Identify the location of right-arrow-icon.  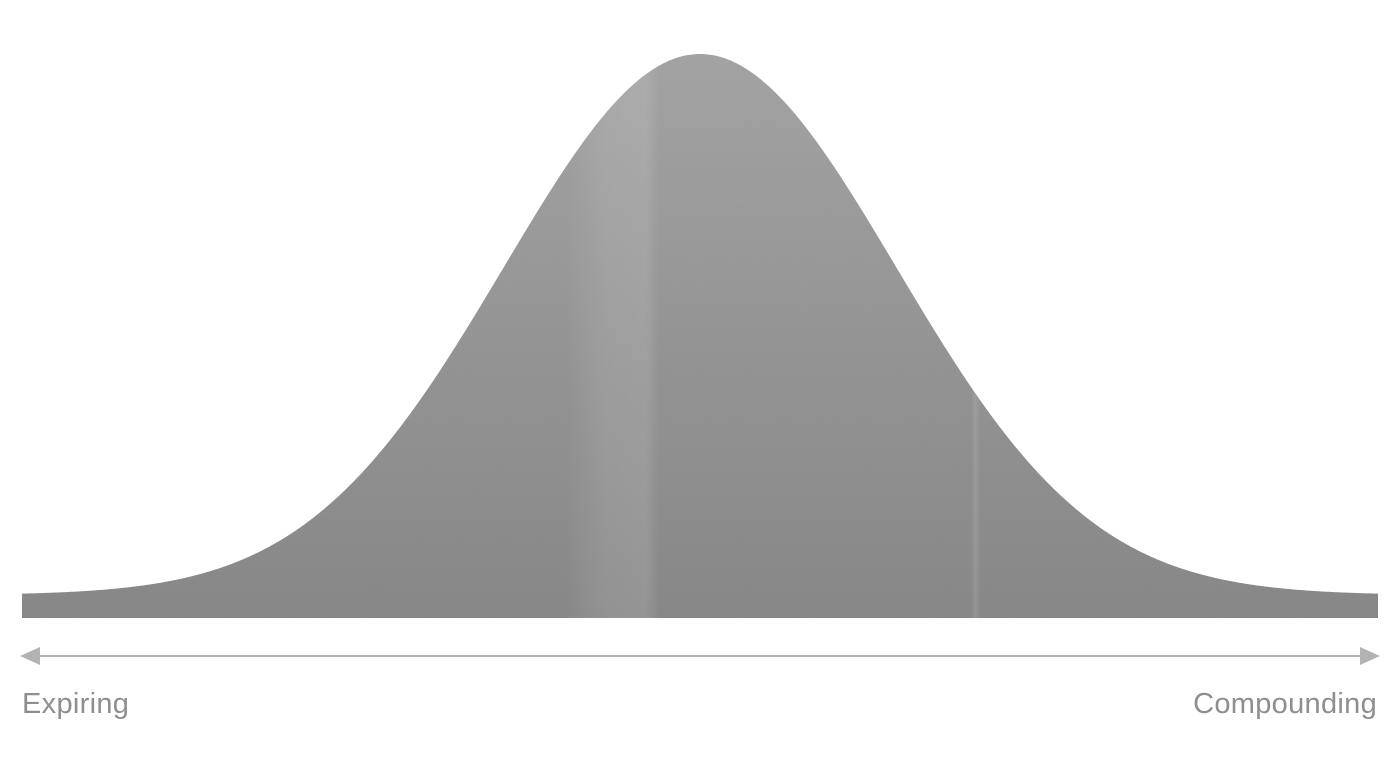
(1370, 656).